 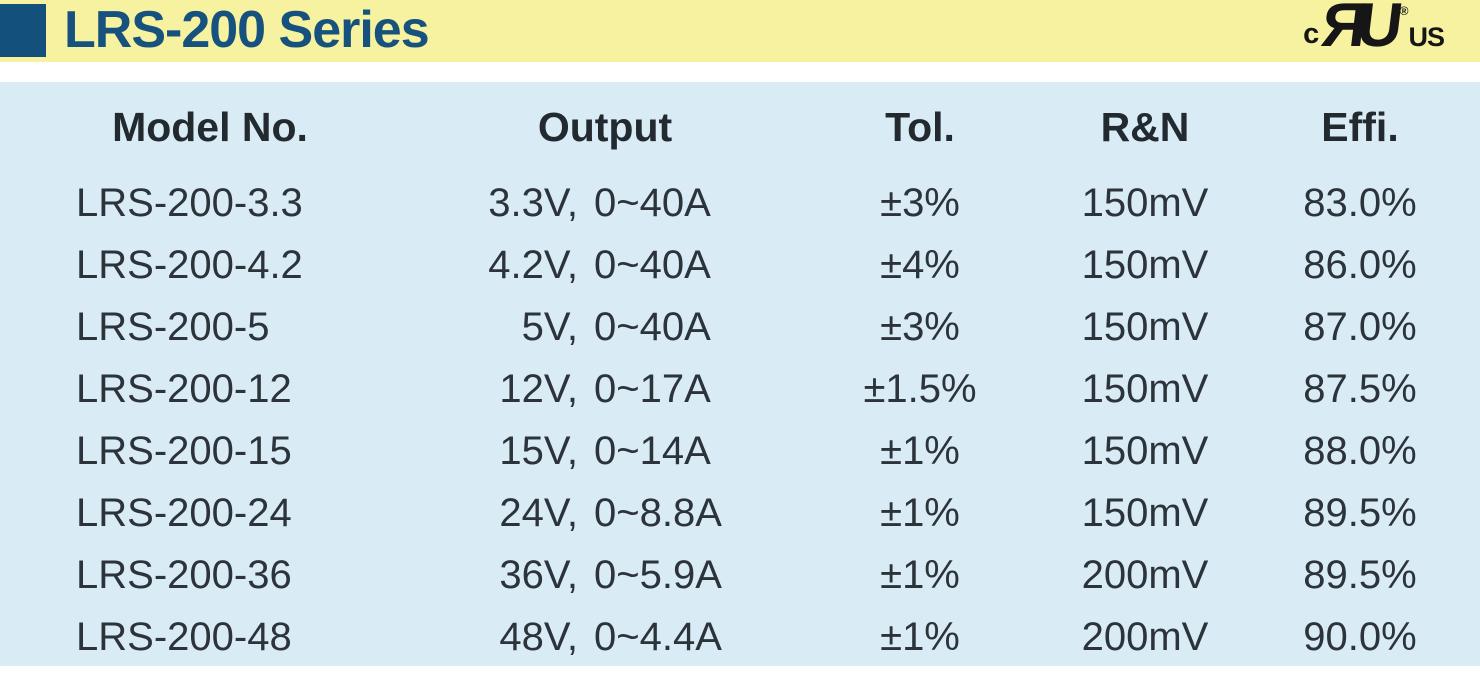 I want to click on output-voltage: 24V,, so click(x=538, y=512).